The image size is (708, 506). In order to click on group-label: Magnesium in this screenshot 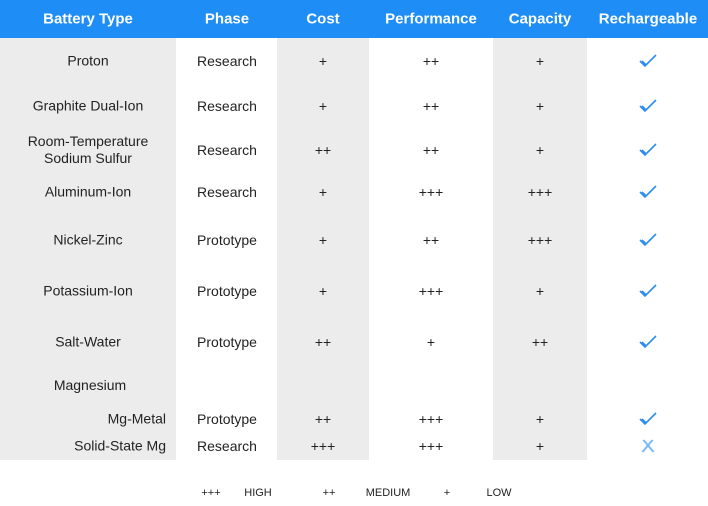, I will do `click(90, 385)`.